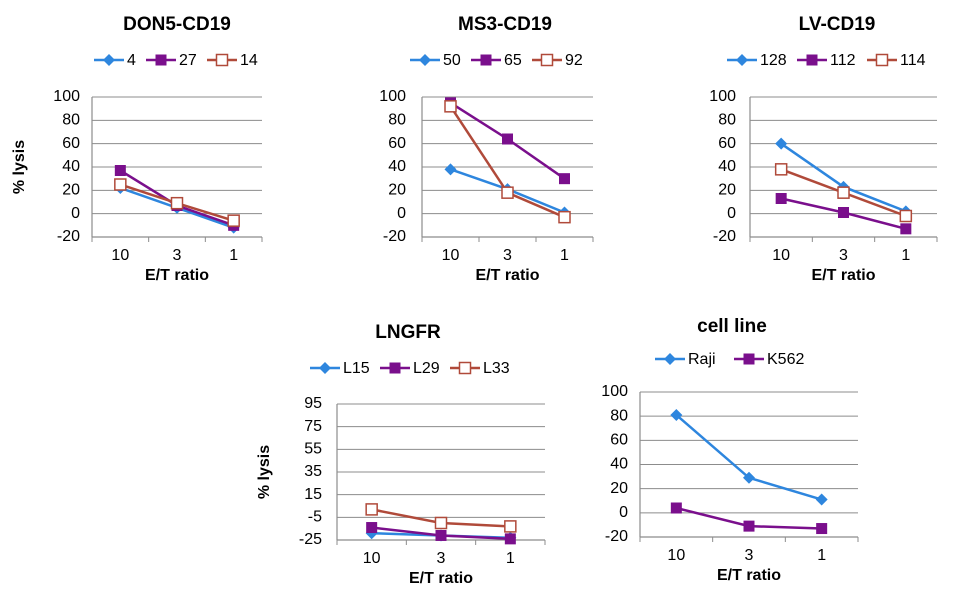  I want to click on chart-title: cell line, so click(732, 326).